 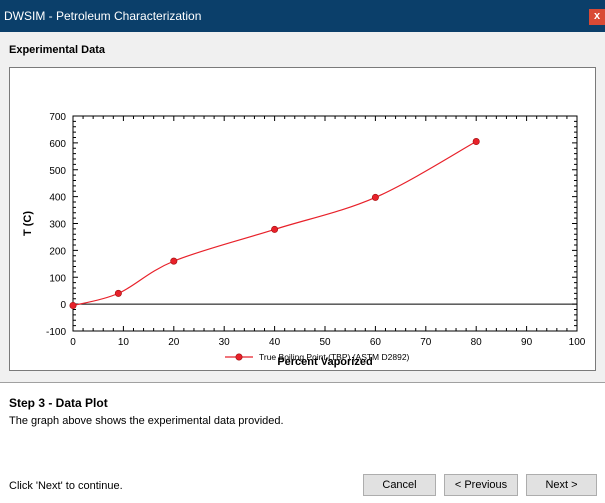 I want to click on y-tick-label: -100, so click(x=56, y=332).